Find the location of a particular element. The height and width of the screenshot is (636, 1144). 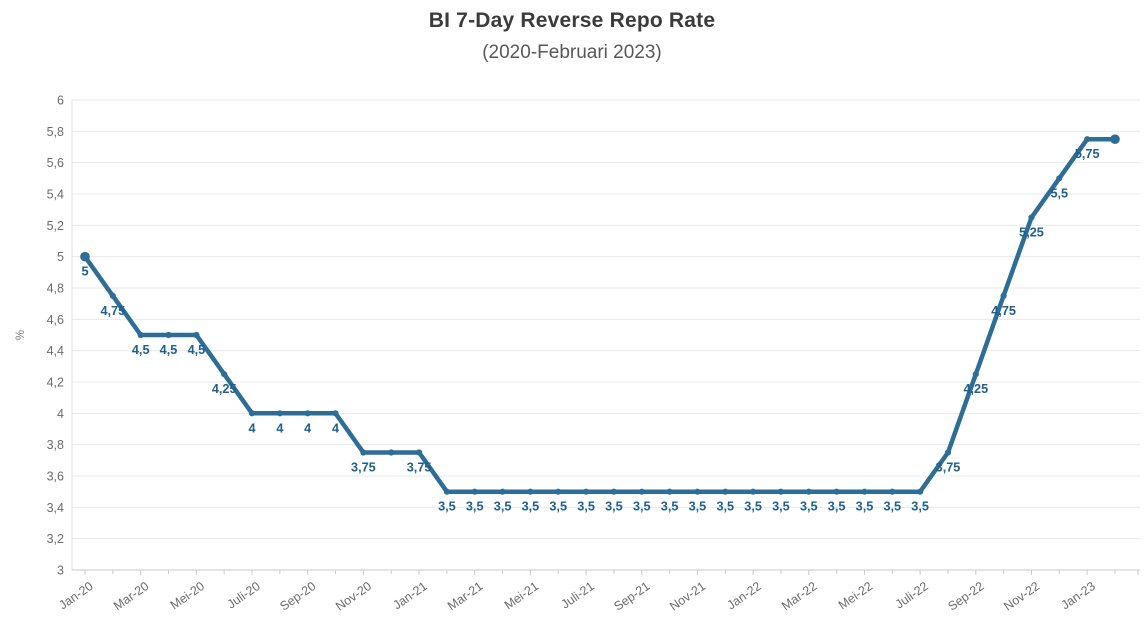

x-tick-label: Sep-22 is located at coordinates (965, 596).